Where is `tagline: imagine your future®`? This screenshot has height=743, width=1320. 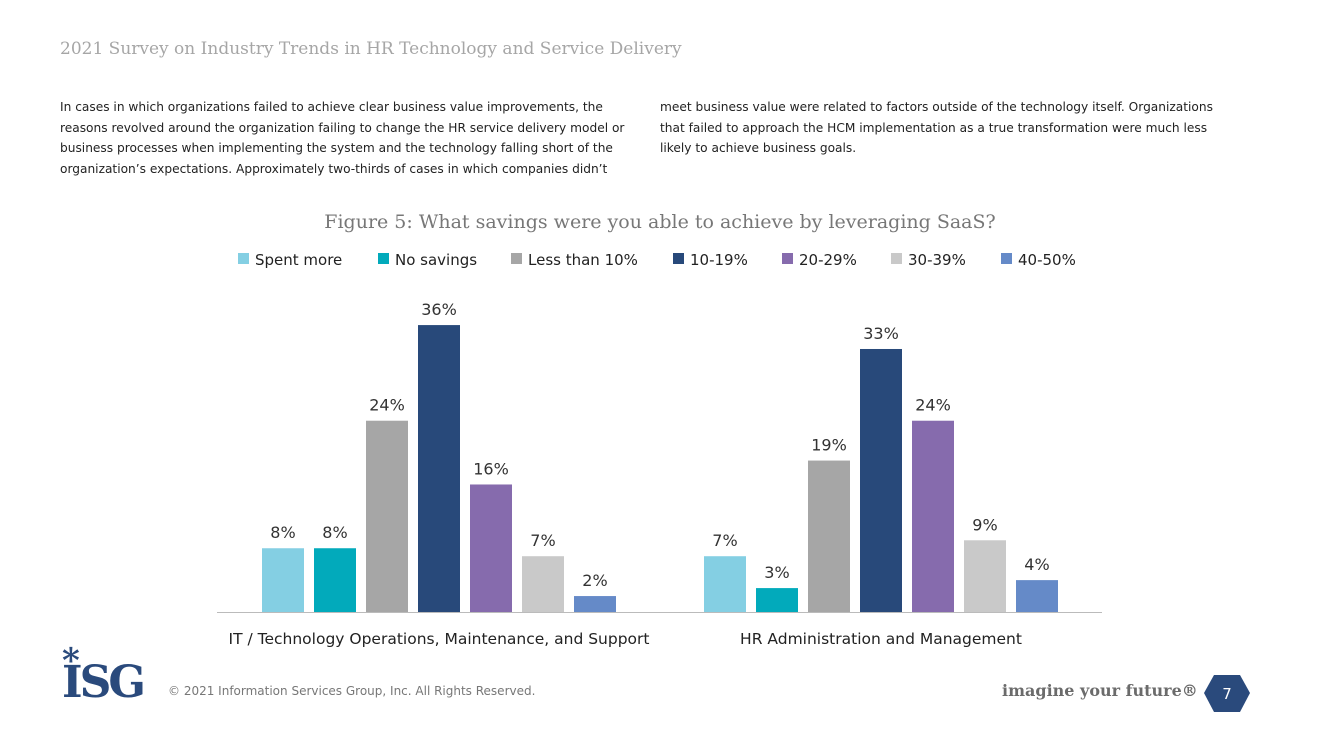
tagline: imagine your future® is located at coordinates (1100, 690).